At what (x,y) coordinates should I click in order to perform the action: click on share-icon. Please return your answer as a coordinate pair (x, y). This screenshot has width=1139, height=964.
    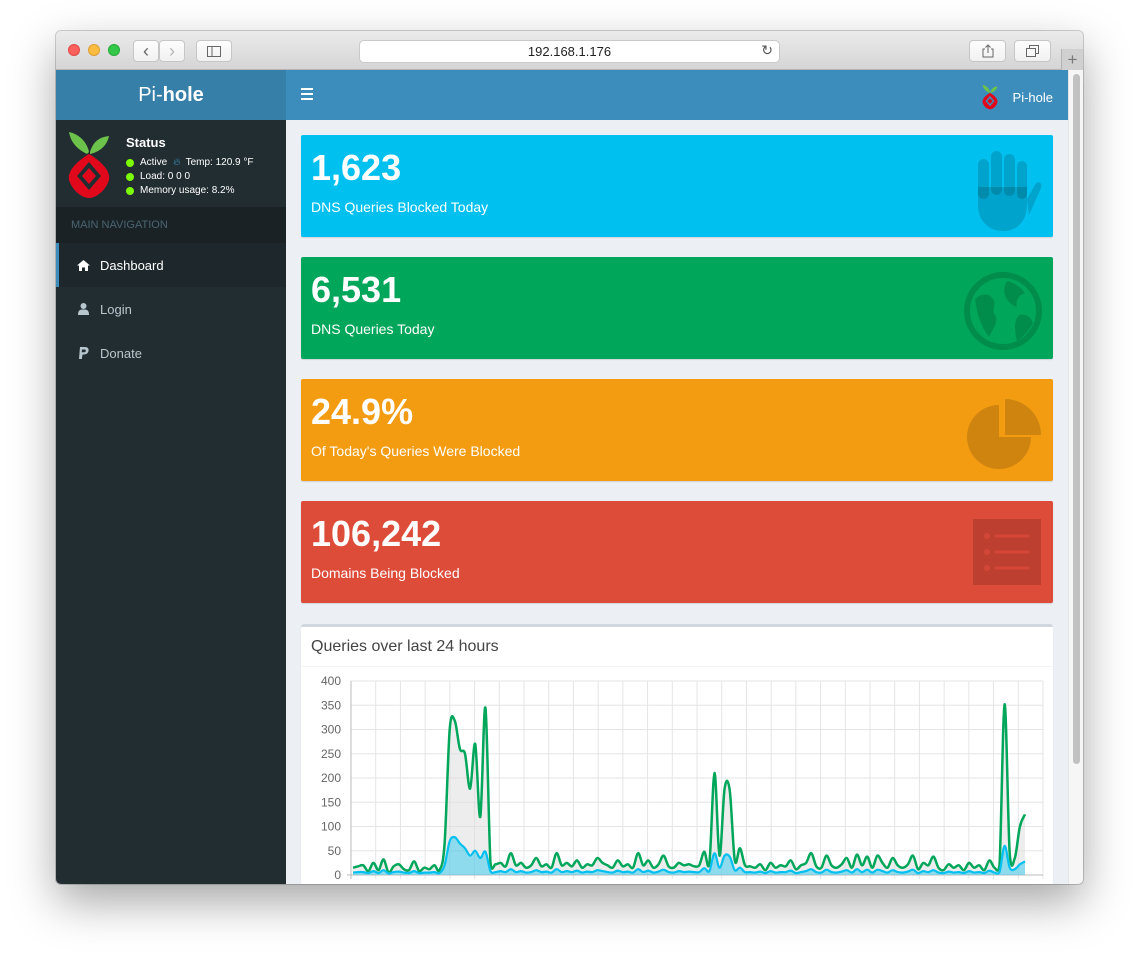
    Looking at the image, I should click on (987, 51).